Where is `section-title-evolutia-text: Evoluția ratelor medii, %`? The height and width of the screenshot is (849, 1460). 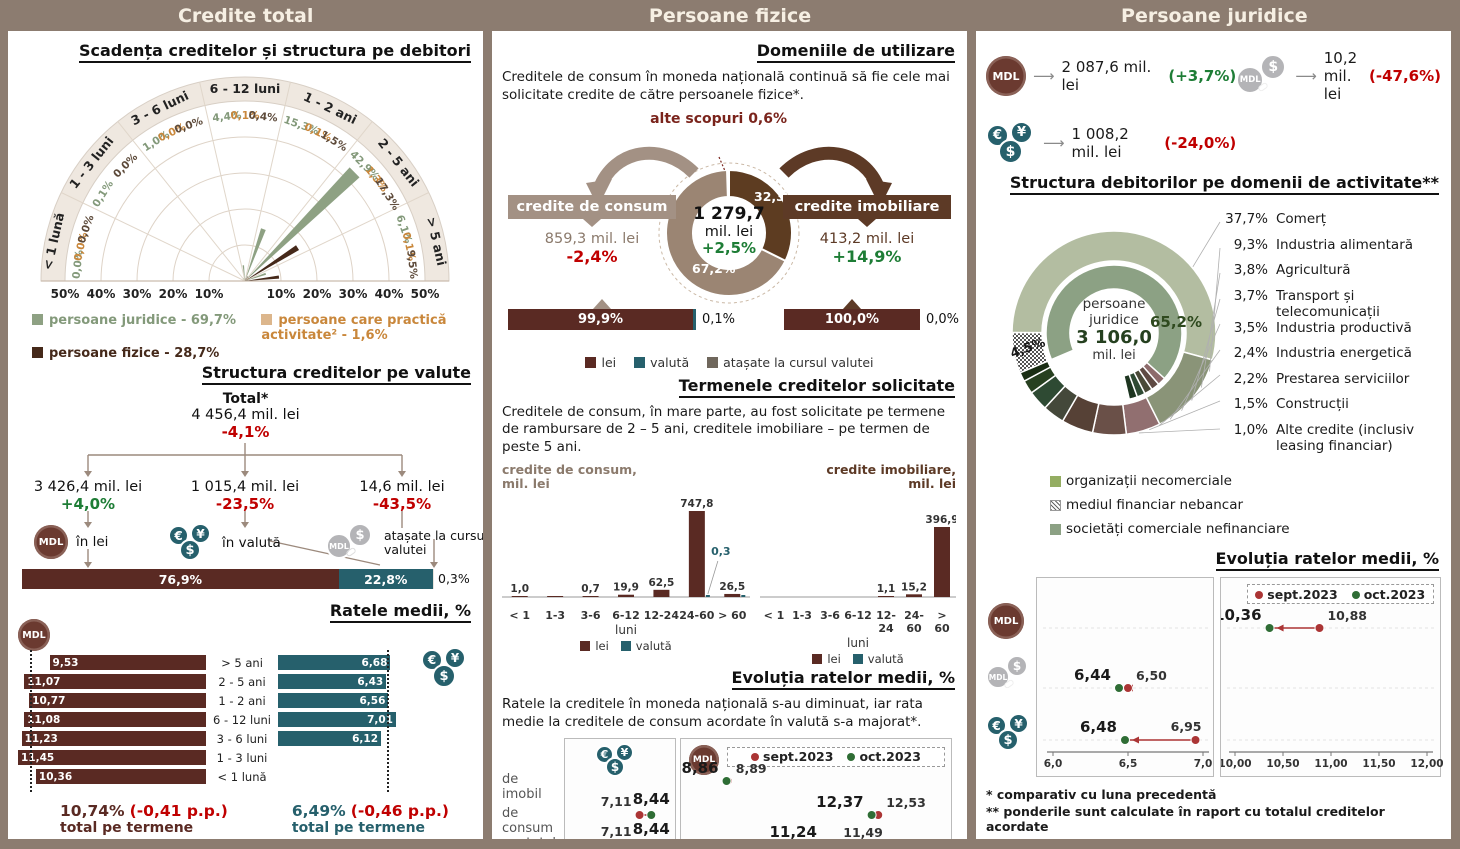 section-title-evolutia-text: Evoluția ratelor medii, % is located at coordinates (843, 679).